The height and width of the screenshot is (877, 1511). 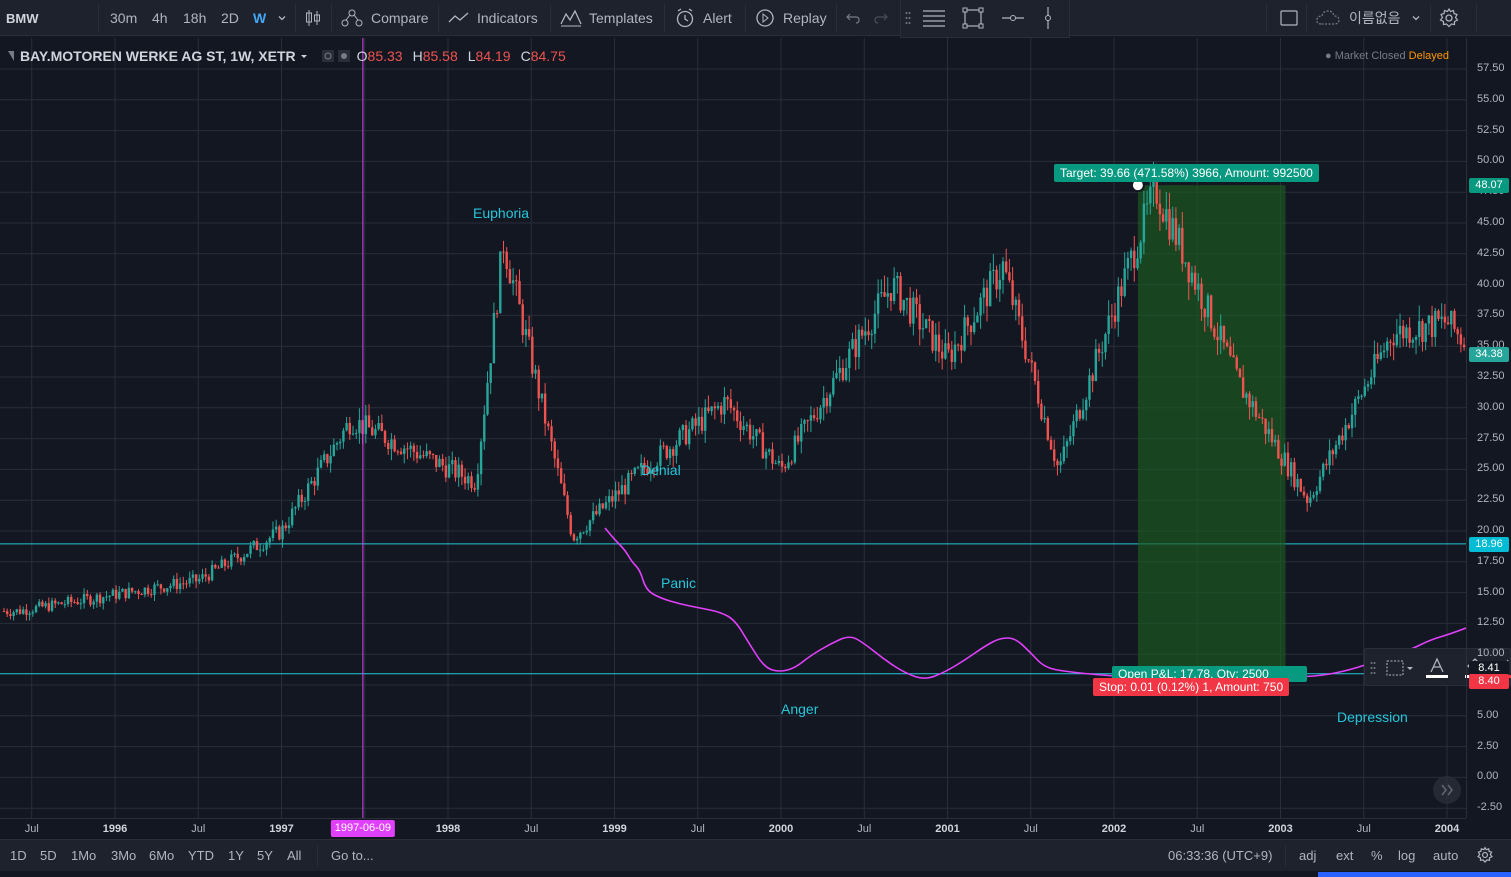 What do you see at coordinates (790, 18) in the screenshot?
I see `replay-button: Replay` at bounding box center [790, 18].